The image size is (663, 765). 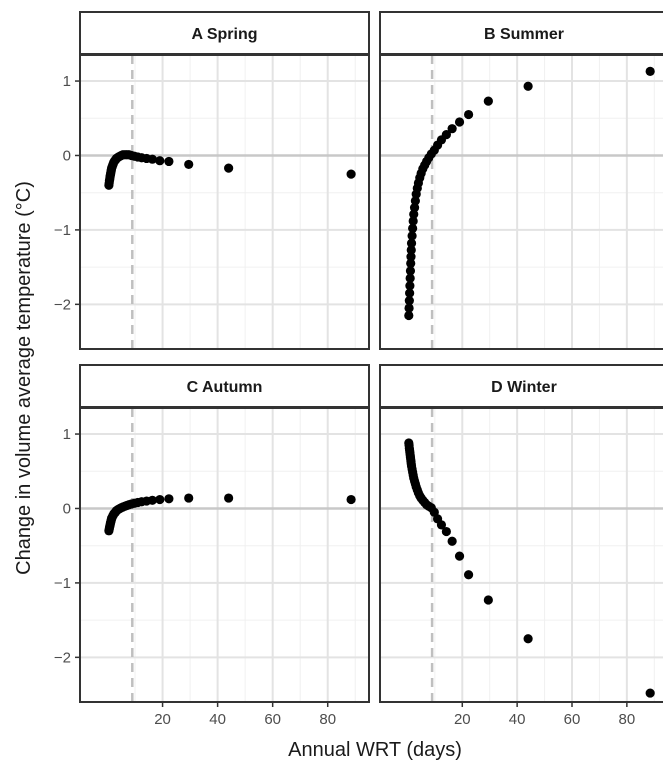 I want to click on facet-label: C Autumn, so click(x=225, y=387).